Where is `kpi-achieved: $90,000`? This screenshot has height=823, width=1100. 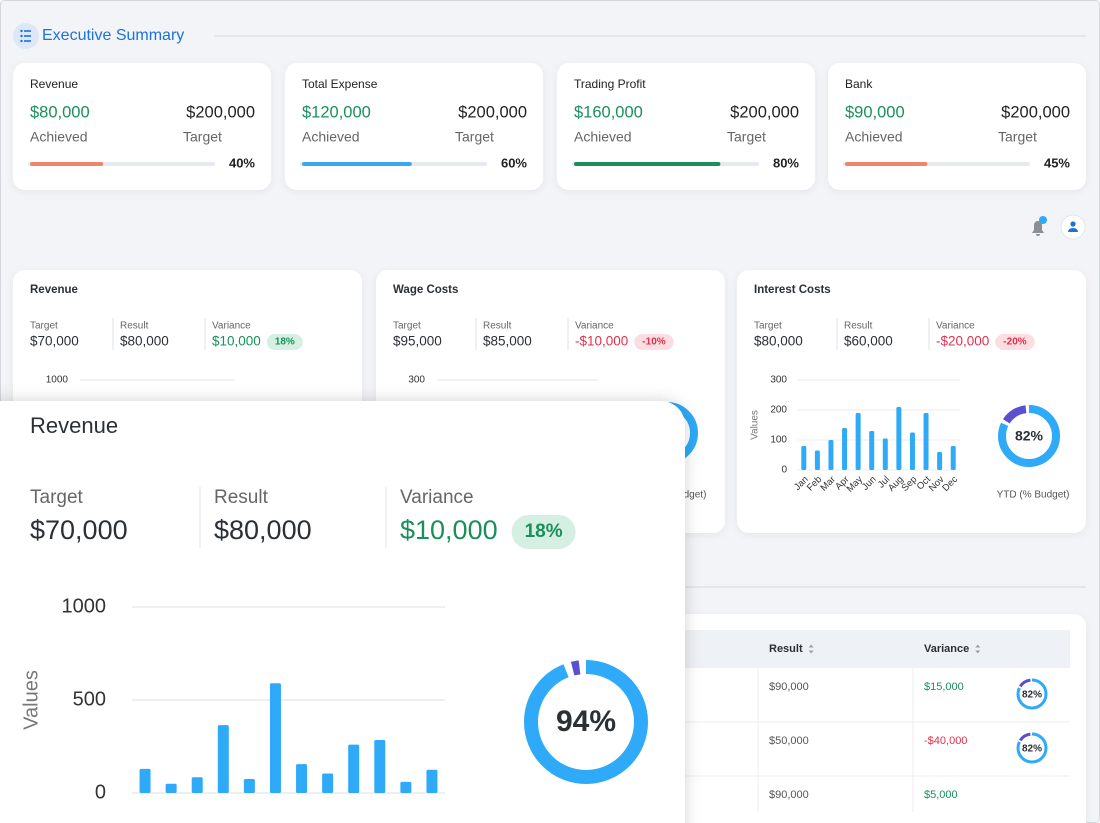 kpi-achieved: $90,000 is located at coordinates (875, 112).